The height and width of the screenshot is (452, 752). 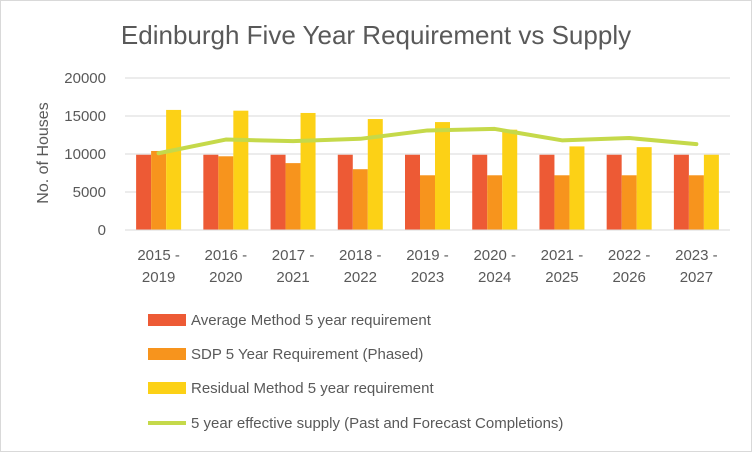 What do you see at coordinates (89, 192) in the screenshot?
I see `y-tick-label: 5000` at bounding box center [89, 192].